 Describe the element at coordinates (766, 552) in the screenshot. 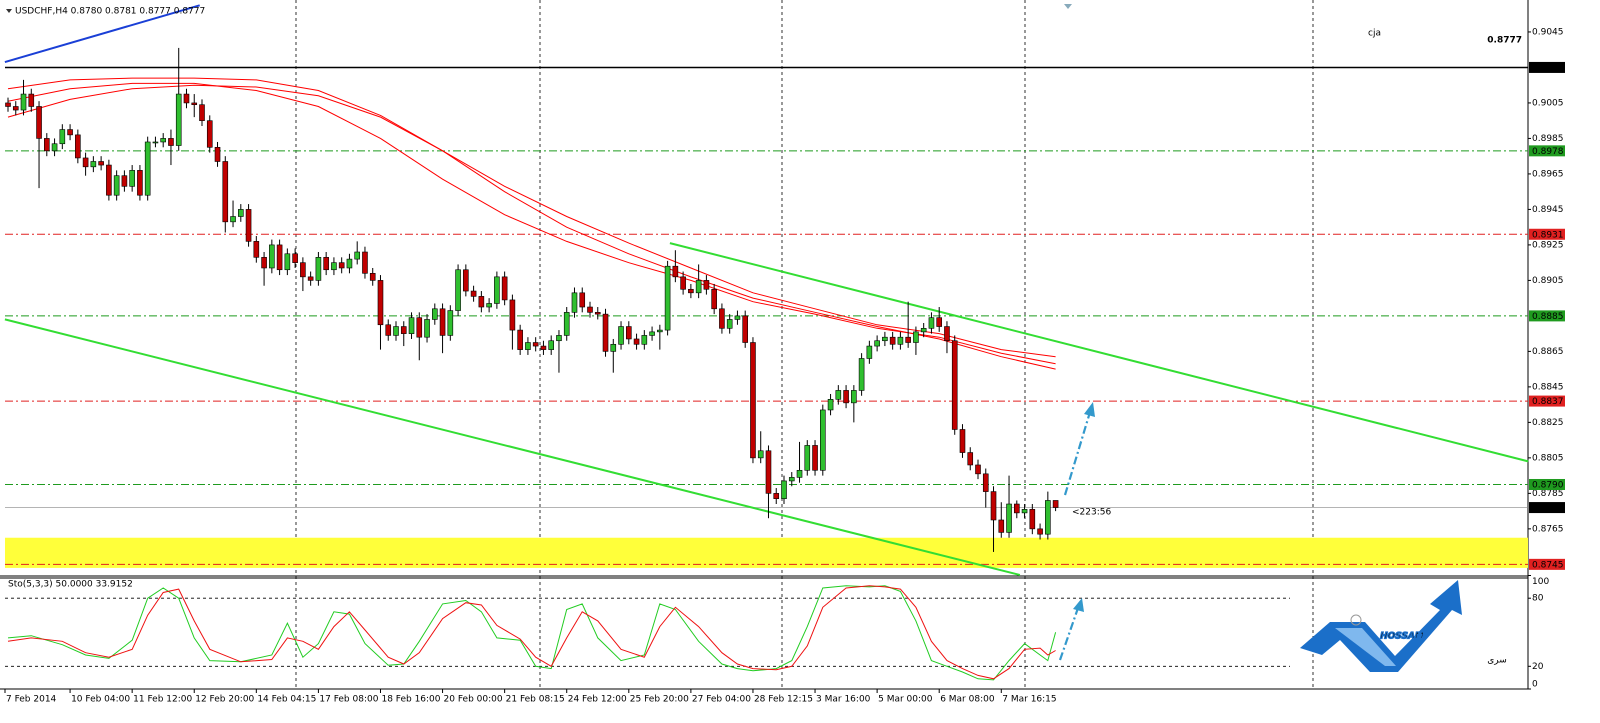

I see `support-zone` at that location.